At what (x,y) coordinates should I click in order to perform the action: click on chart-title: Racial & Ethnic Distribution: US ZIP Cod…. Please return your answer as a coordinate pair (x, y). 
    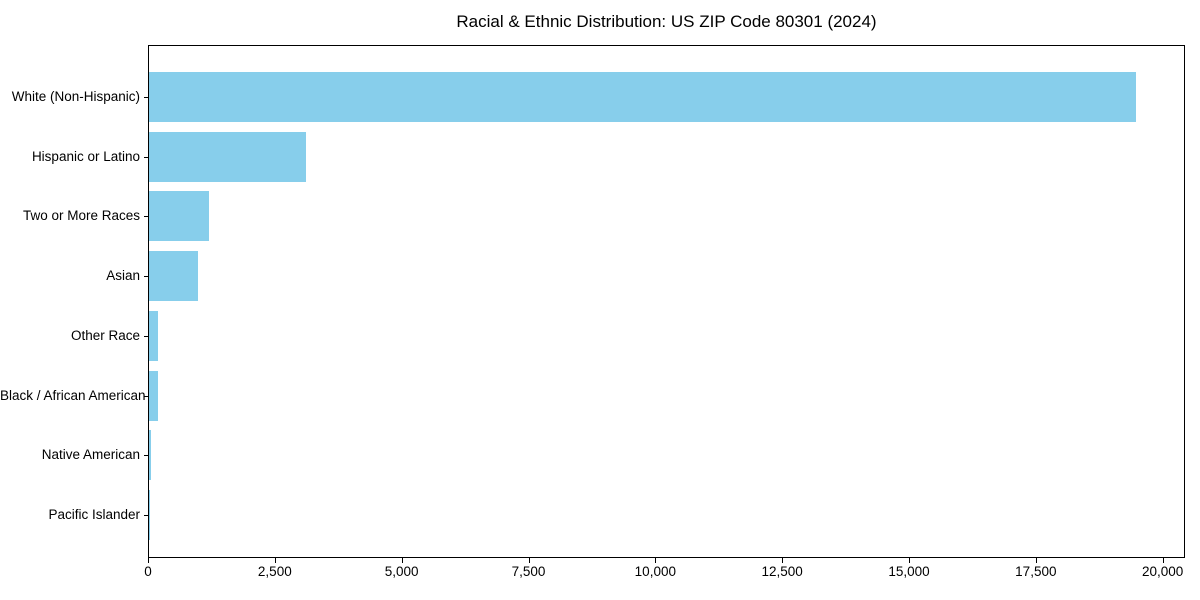
    Looking at the image, I should click on (666, 21).